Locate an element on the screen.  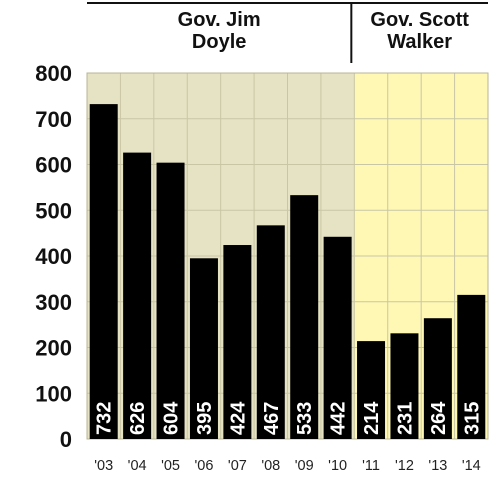
bar-value-label: 214 is located at coordinates (372, 418).